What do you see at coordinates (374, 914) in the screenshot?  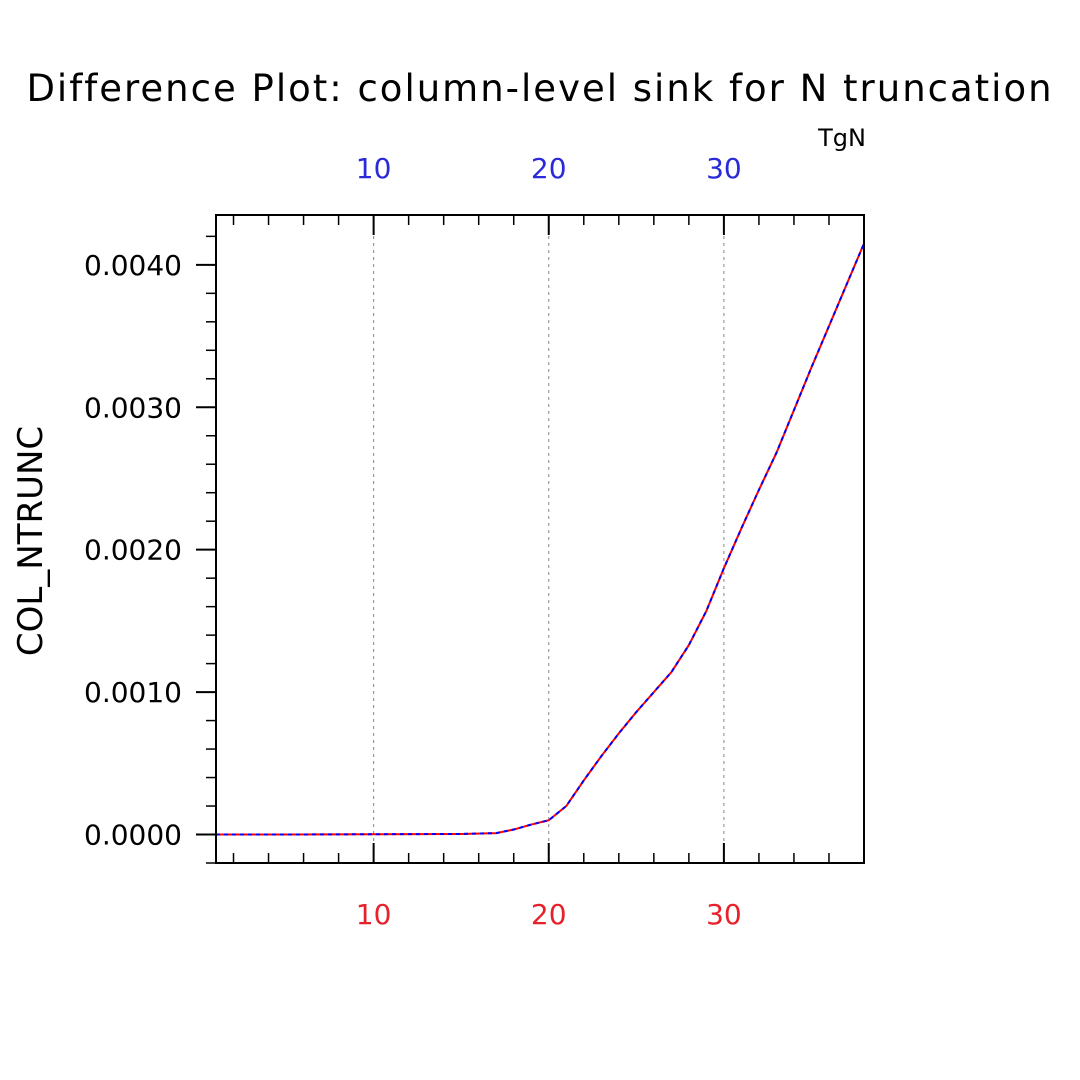 I see `x-tick-label-bottom: 10` at bounding box center [374, 914].